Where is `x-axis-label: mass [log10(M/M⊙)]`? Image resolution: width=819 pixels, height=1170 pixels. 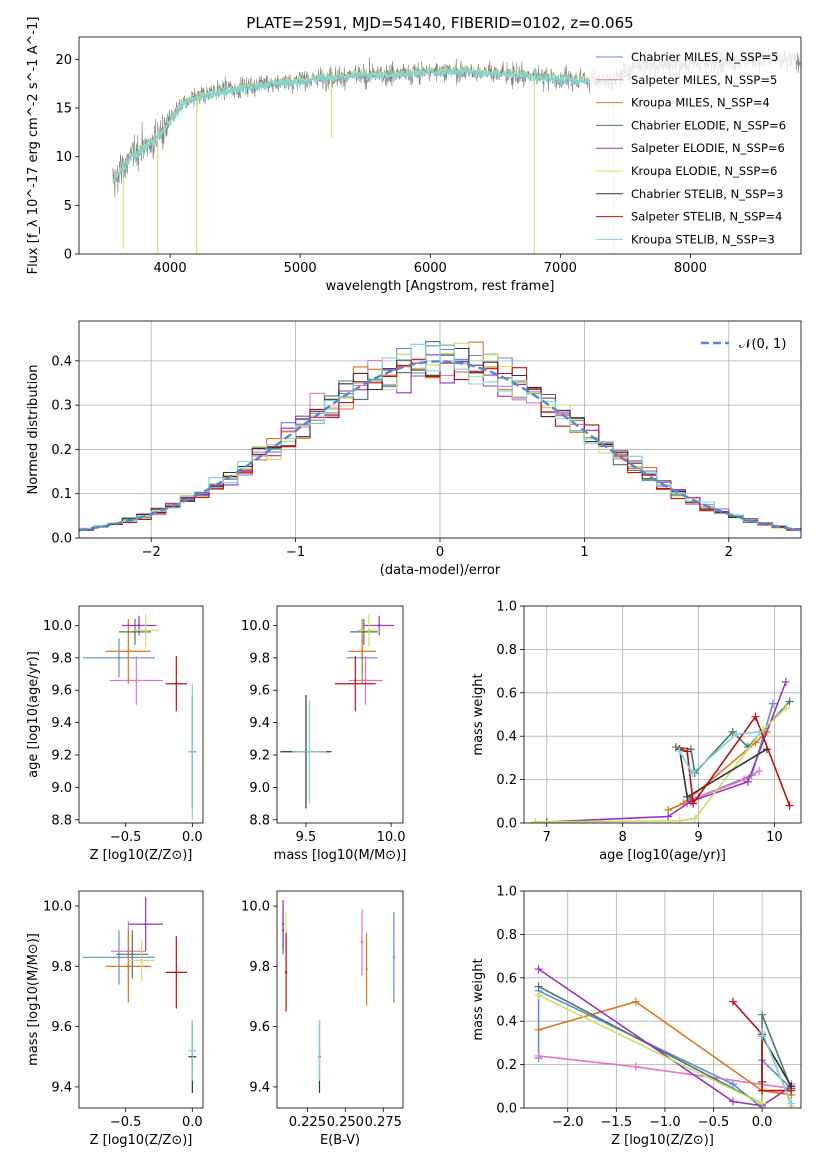
x-axis-label: mass [log10(M/M⊙)] is located at coordinates (340, 855).